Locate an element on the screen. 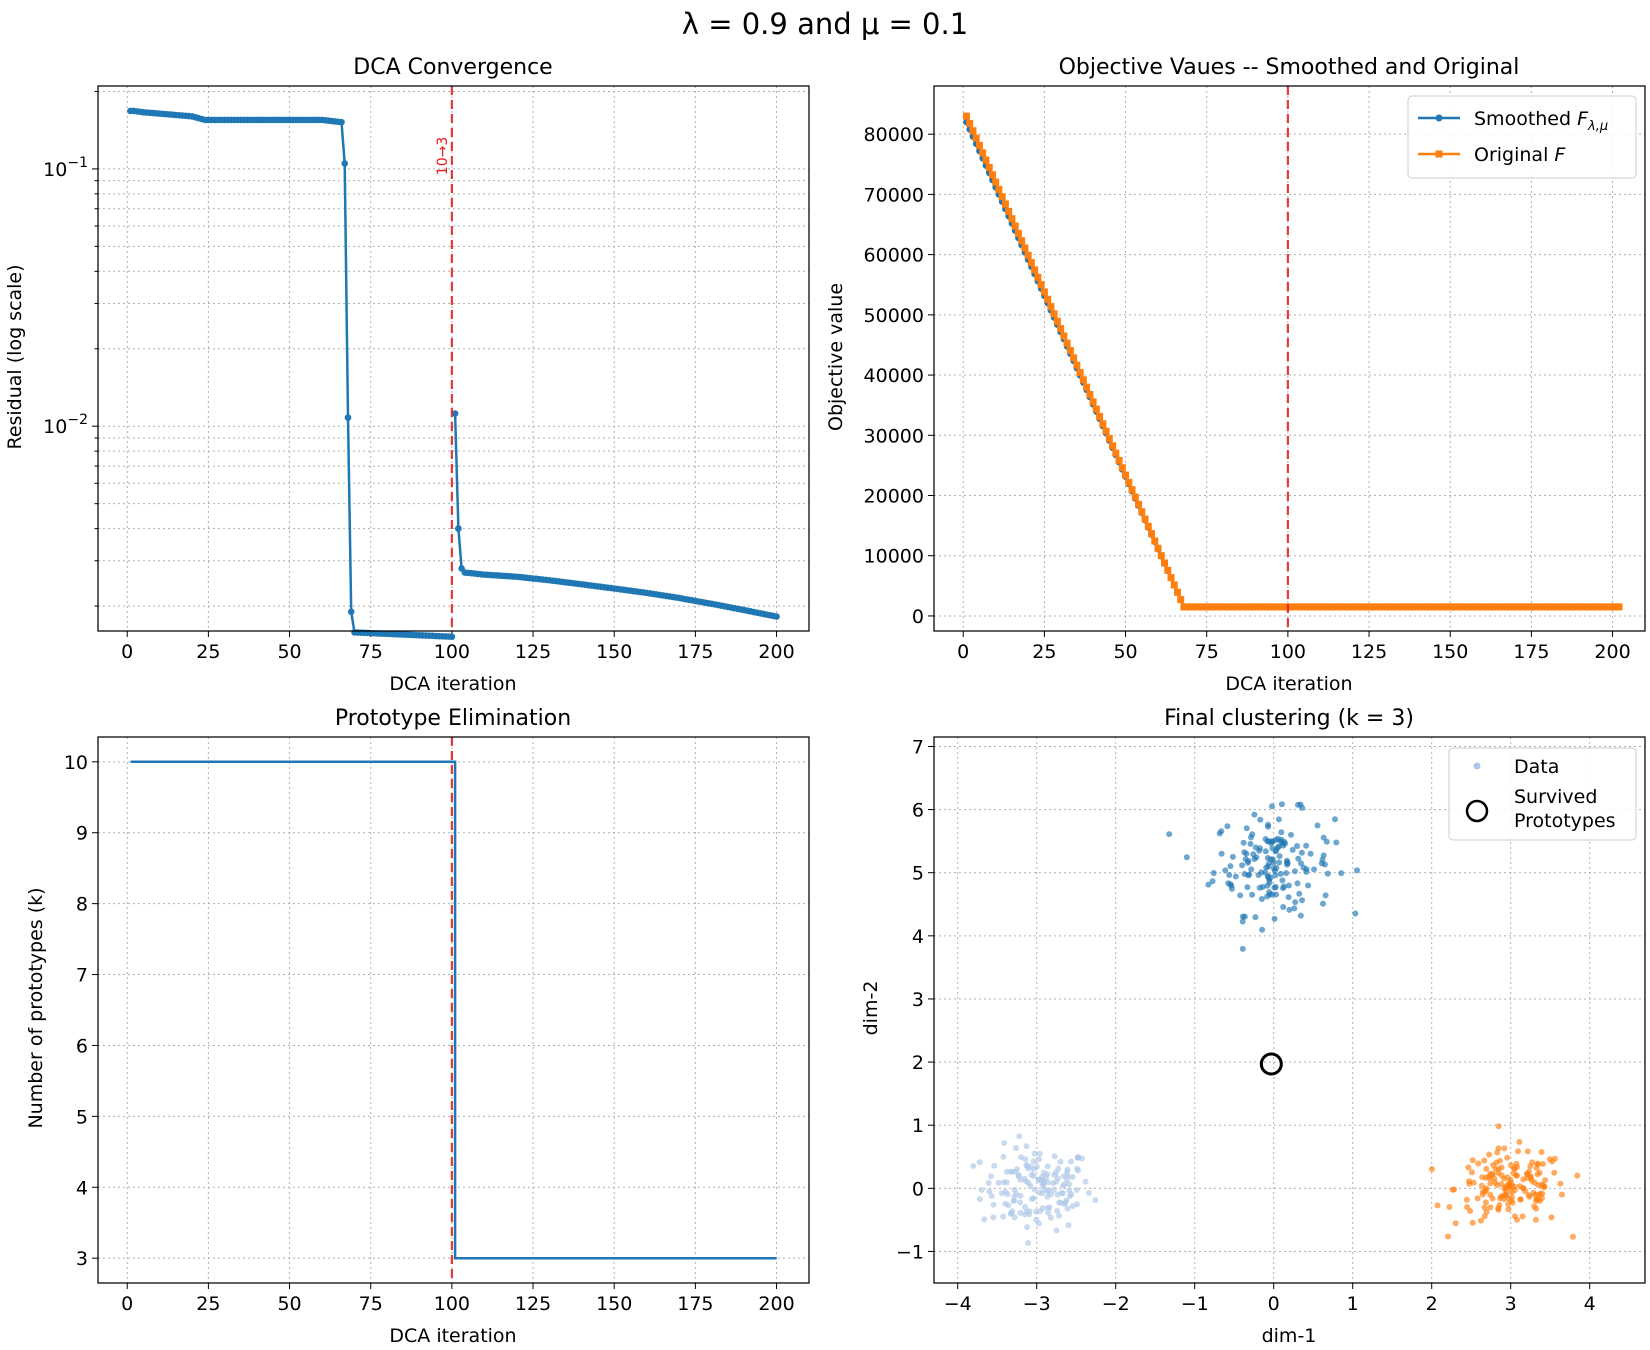 The image size is (1650, 1350). legend-label: Original F is located at coordinates (1520, 155).